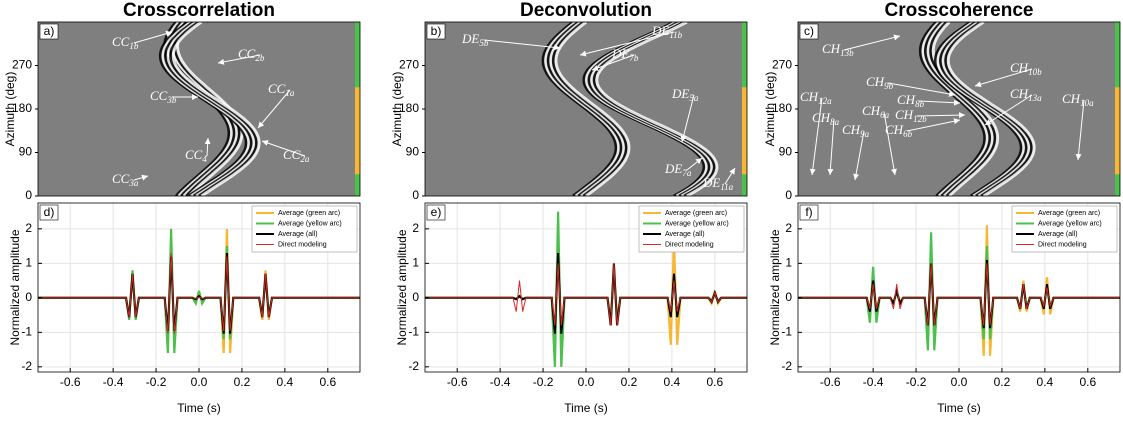 Image resolution: width=1123 pixels, height=428 pixels. Describe the element at coordinates (484, 43) in the screenshot. I see `annotation-sub: 5b` at that location.